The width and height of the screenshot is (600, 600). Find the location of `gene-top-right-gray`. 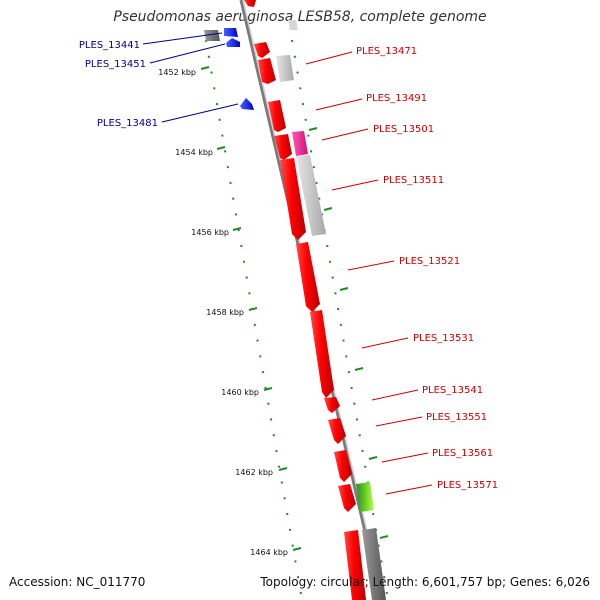

gene-top-right-gray is located at coordinates (293, 25).